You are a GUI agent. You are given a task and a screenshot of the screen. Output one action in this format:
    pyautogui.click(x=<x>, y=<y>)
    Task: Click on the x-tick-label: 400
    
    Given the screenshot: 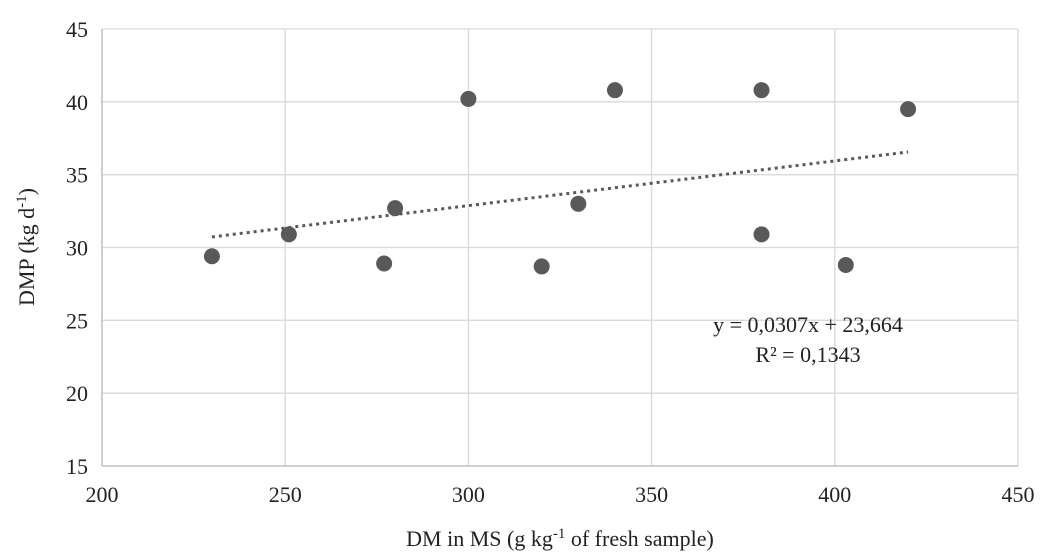 What is the action you would take?
    pyautogui.click(x=834, y=494)
    